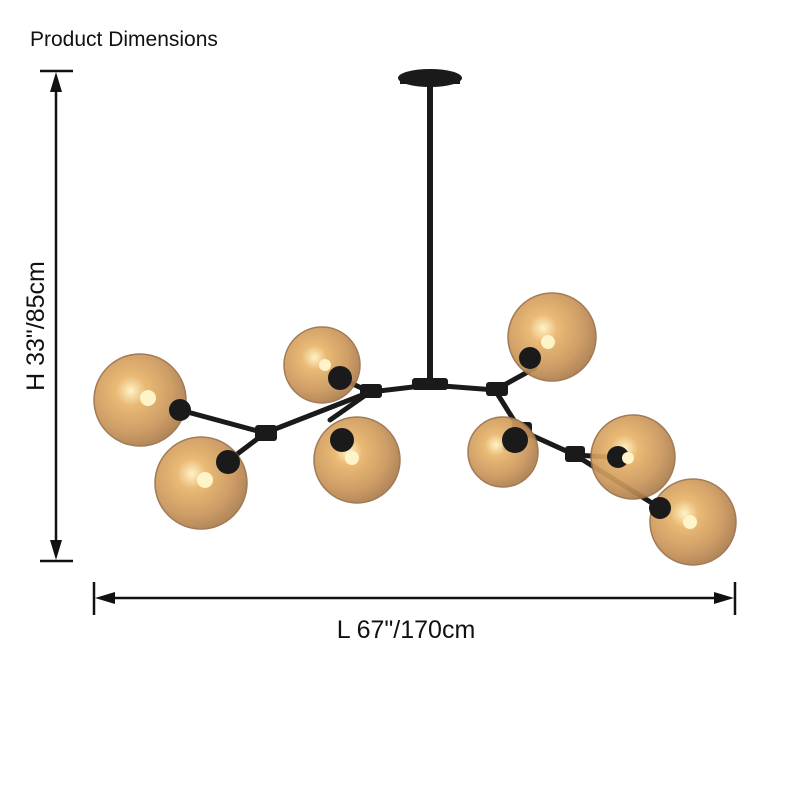 The image size is (800, 800). I want to click on height-label: H 33"/85cm, so click(36, 326).